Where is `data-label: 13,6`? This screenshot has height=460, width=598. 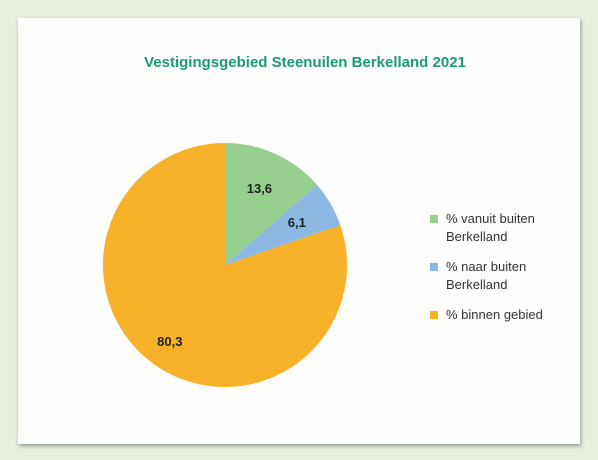
data-label: 13,6 is located at coordinates (259, 188).